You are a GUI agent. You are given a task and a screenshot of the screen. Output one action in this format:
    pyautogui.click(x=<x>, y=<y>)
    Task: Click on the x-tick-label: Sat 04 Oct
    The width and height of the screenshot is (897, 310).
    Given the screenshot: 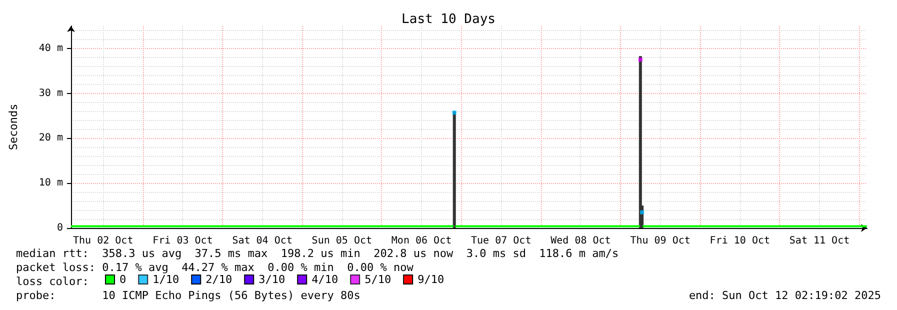 What is the action you would take?
    pyautogui.click(x=262, y=241)
    